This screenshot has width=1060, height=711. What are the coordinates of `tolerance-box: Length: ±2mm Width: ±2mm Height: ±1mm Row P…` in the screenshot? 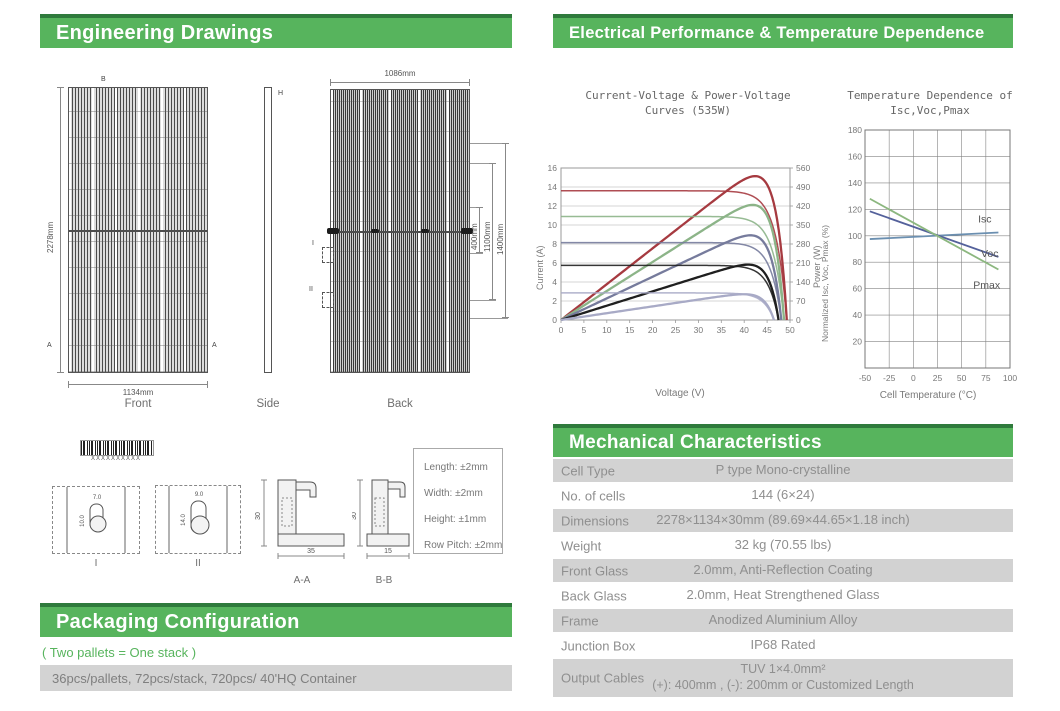 It's located at (458, 501).